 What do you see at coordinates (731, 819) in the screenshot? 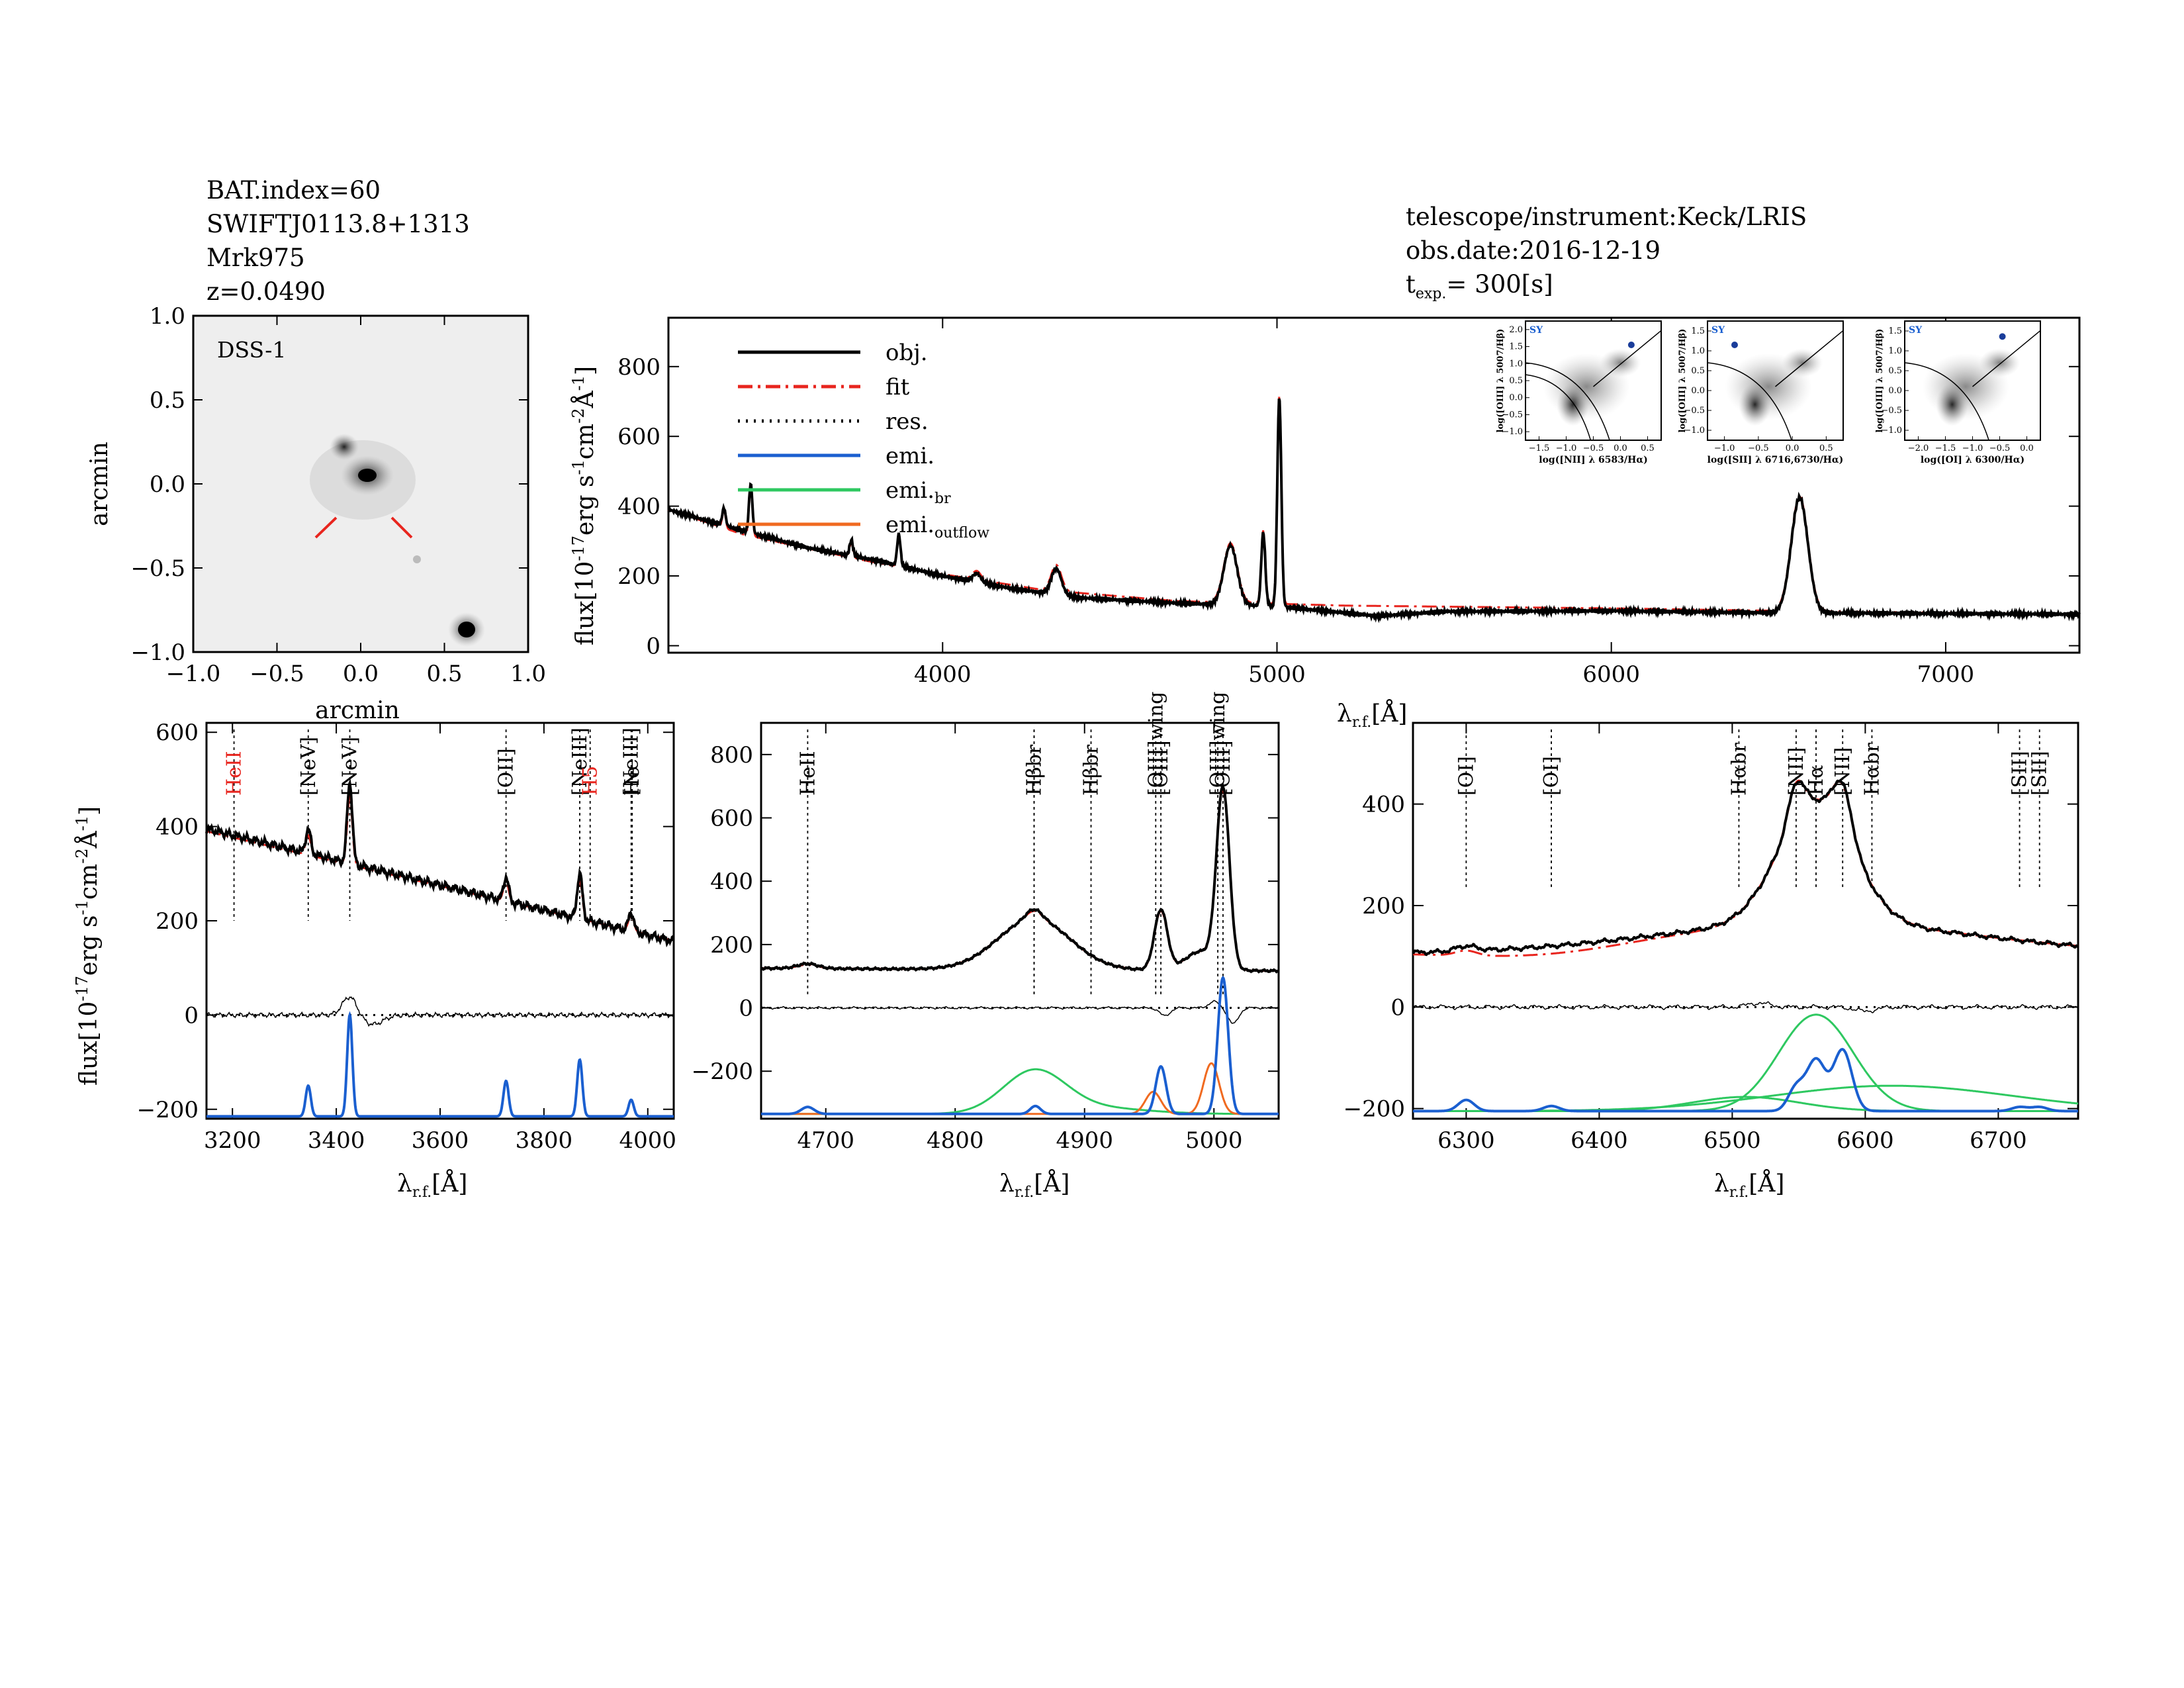
I see `zoom2-ytick-label: 600` at bounding box center [731, 819].